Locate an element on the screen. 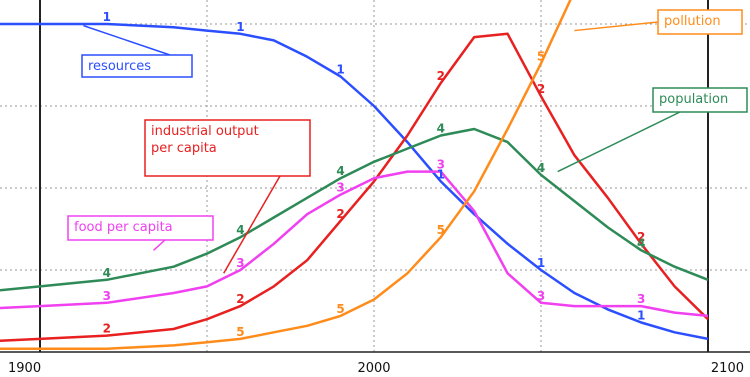  x-tick-label: 2100 is located at coordinates (727, 368).